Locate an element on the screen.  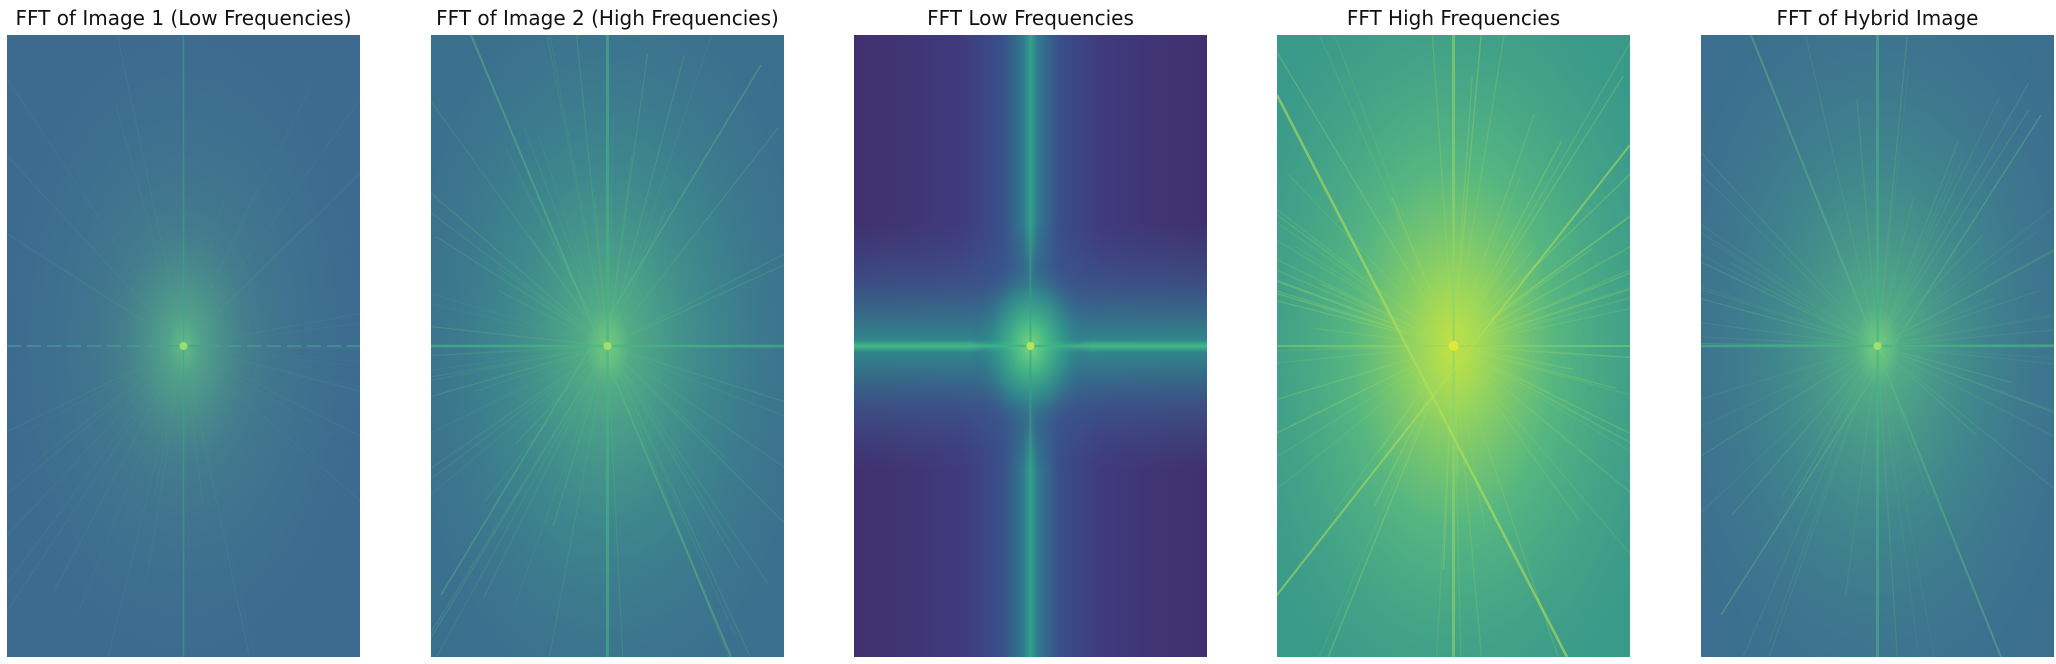
panel-title: FFT of Image 2 (High Frequencies) is located at coordinates (607, 18).